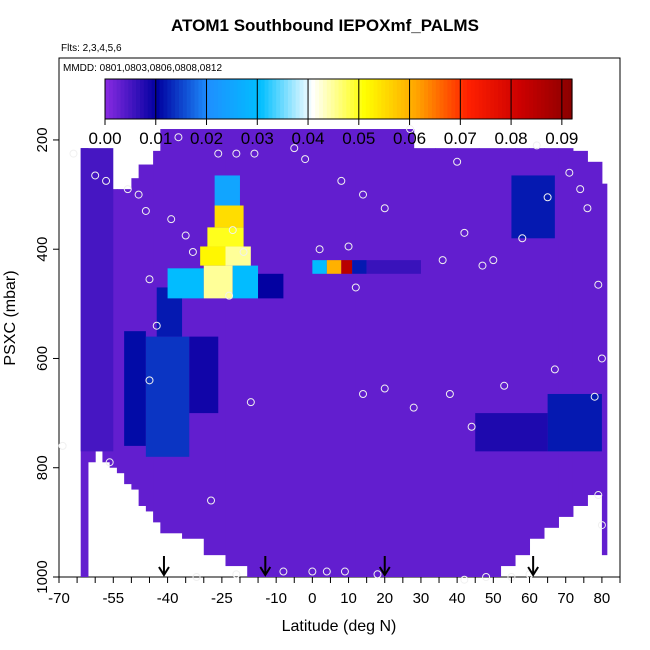 The image size is (650, 650). What do you see at coordinates (42, 576) in the screenshot?
I see `y-tick-label: 1000` at bounding box center [42, 576].